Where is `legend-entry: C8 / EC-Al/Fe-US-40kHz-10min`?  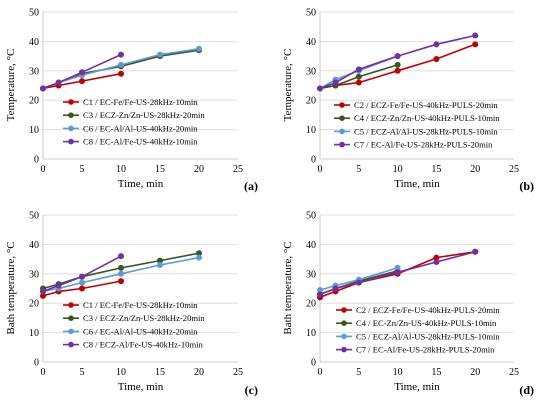
legend-entry: C8 / EC-Al/Fe-US-40kHz-10min is located at coordinates (140, 142).